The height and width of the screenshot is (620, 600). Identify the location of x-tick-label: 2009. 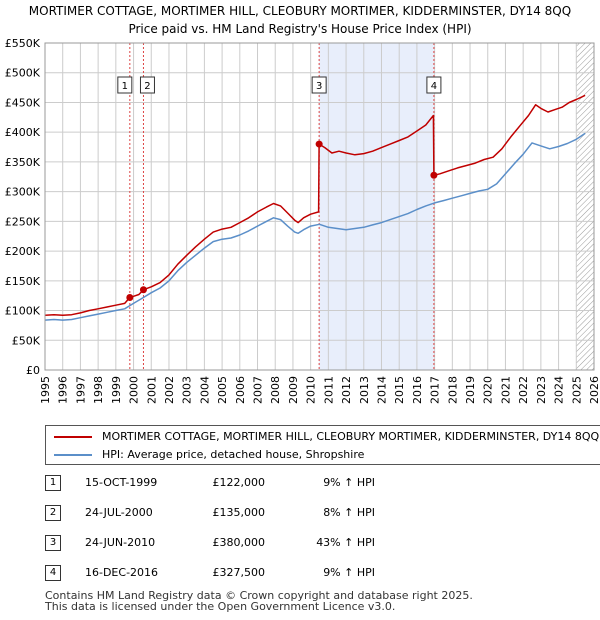
(293, 390).